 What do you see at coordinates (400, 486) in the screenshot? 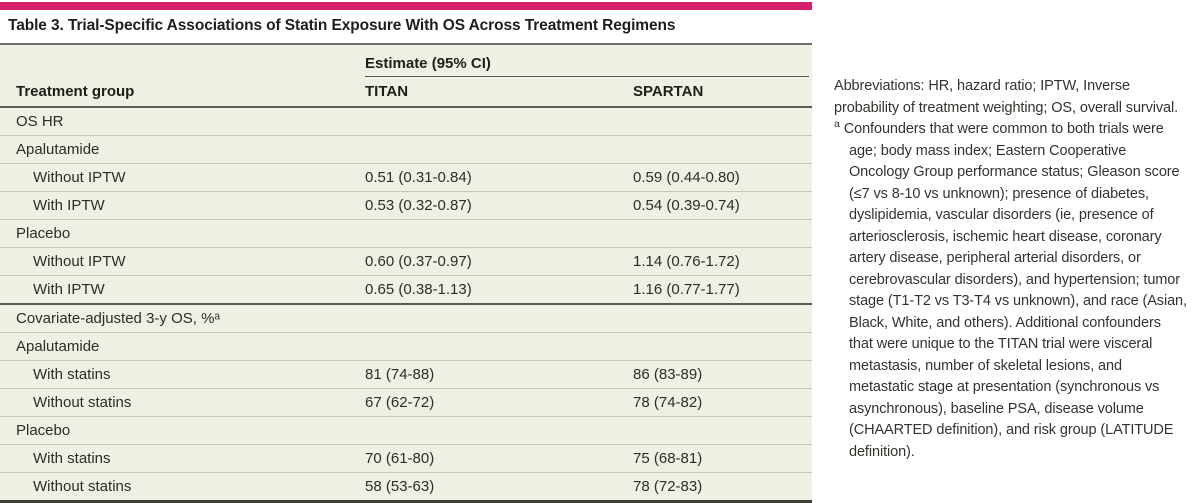
I see `titan-value: 58 (53-63)` at bounding box center [400, 486].